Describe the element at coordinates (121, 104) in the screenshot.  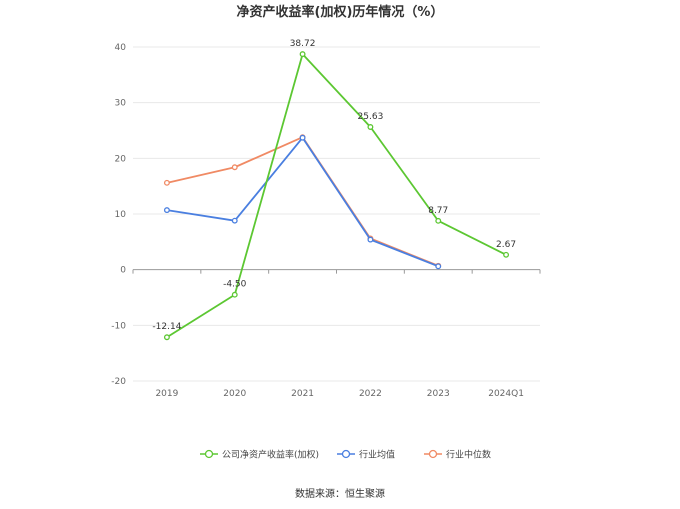
I see `y-tick-label: 30` at that location.